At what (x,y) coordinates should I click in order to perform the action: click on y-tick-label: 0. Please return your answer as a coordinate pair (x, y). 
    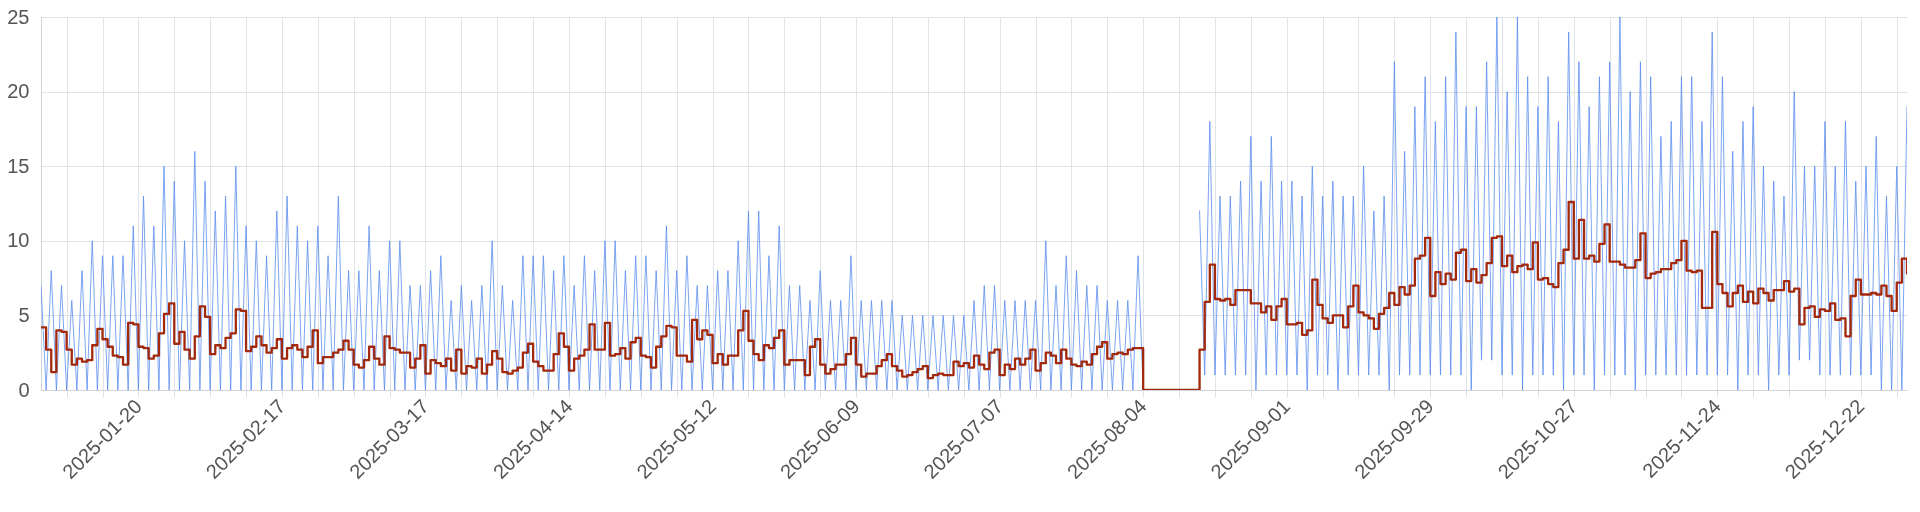
    Looking at the image, I should click on (24, 389).